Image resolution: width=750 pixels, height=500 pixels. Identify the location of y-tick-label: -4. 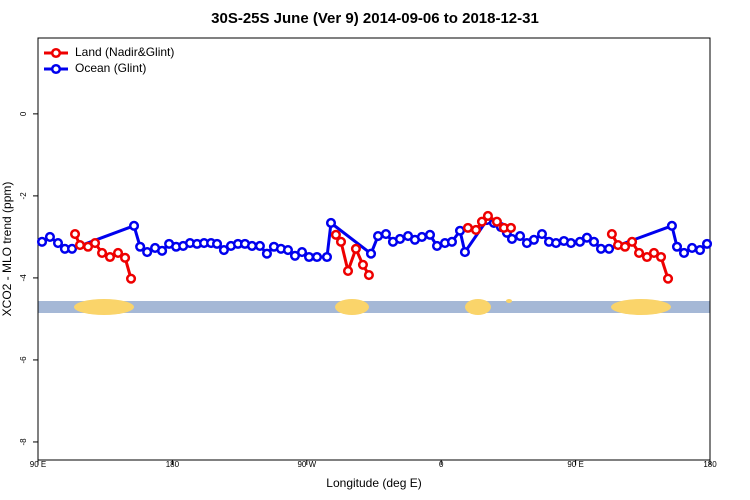
(23, 278).